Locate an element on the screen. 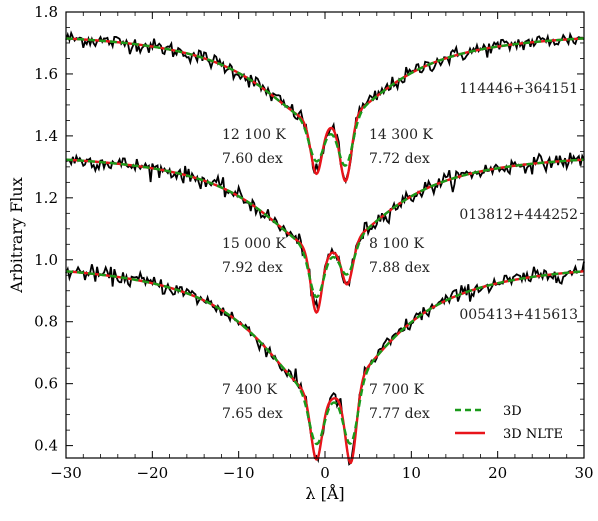  star-id-label: 013812+444252 is located at coordinates (518, 215).